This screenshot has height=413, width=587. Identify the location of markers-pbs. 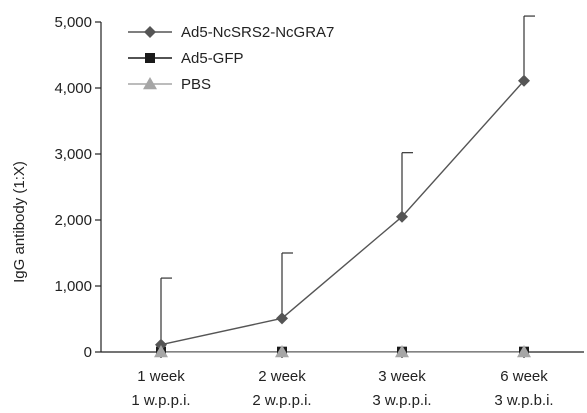
(342, 351).